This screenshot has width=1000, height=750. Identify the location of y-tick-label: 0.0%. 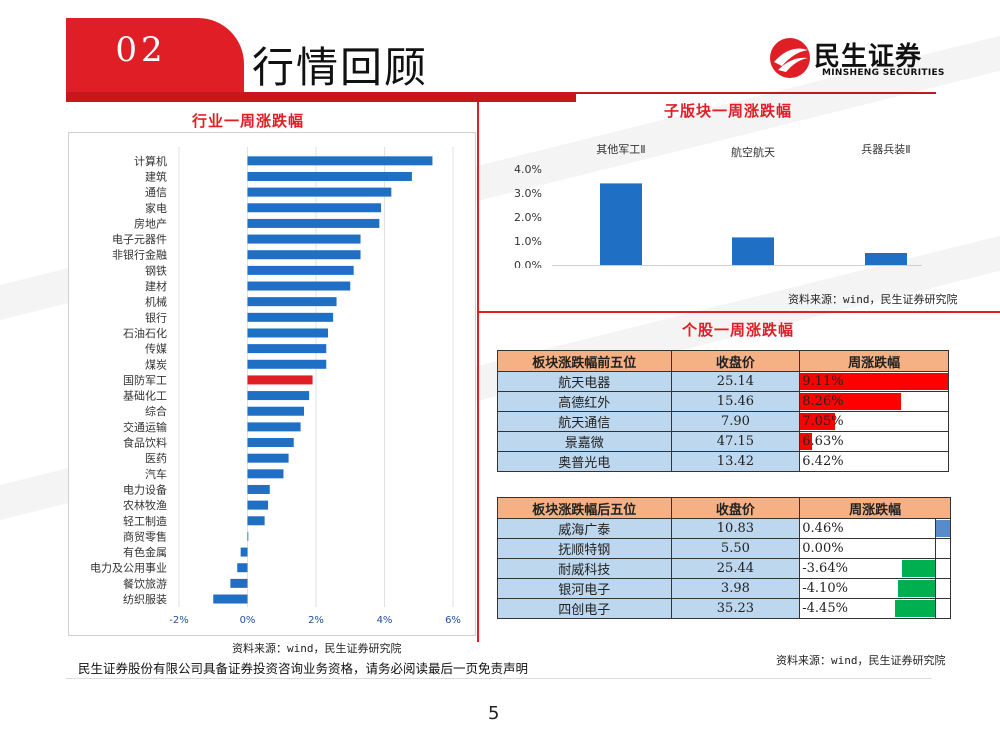
(528, 263).